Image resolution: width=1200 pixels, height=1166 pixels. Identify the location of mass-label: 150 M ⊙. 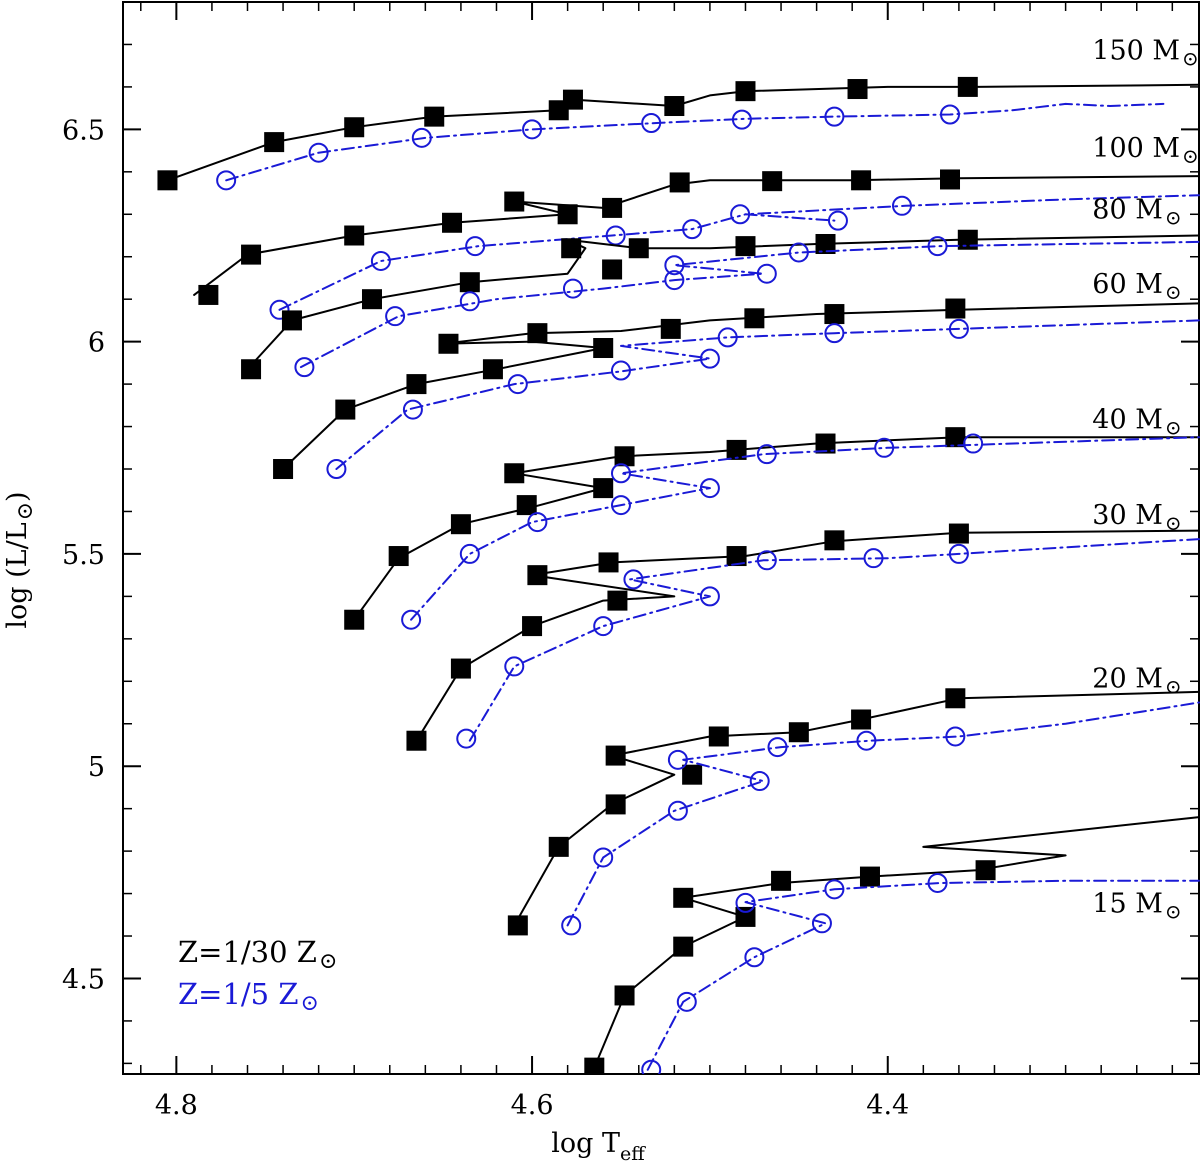
(1145, 52).